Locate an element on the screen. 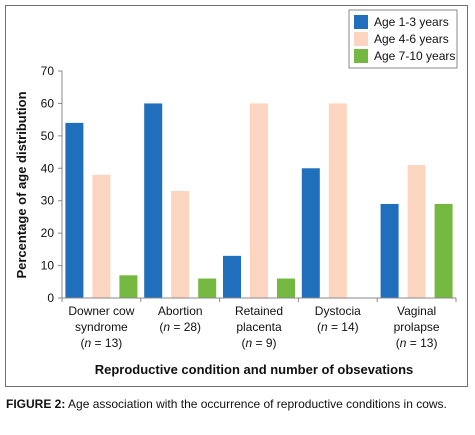 The width and height of the screenshot is (475, 435). y-tick-label: 60 is located at coordinates (48, 103).